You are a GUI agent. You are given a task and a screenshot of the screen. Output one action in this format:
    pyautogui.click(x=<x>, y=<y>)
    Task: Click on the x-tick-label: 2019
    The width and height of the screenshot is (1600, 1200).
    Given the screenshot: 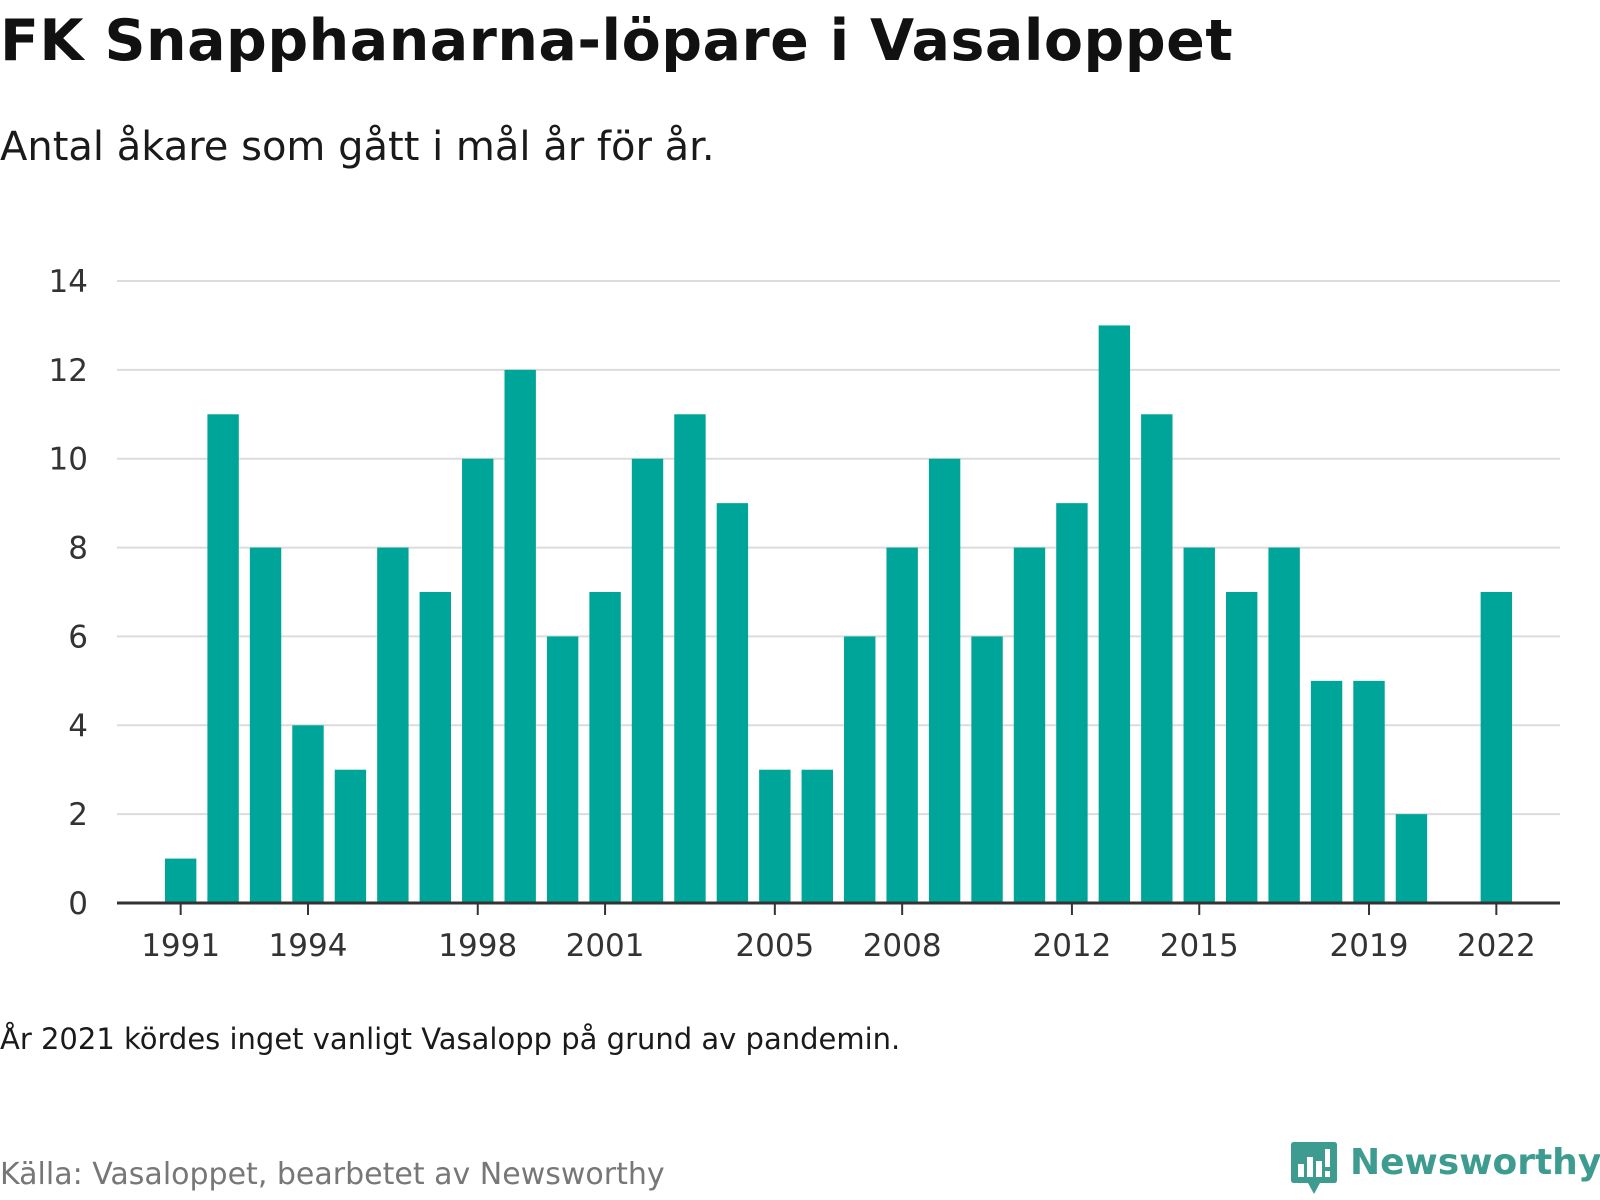 What is the action you would take?
    pyautogui.click(x=1369, y=946)
    